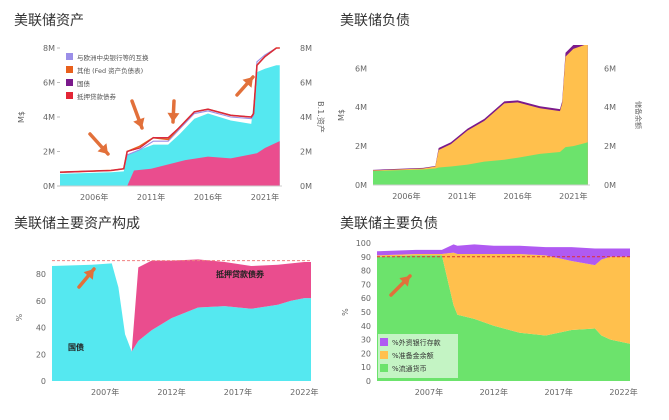  What do you see at coordinates (375, 21) in the screenshot?
I see `panel-title-liabilities: 美联储负债` at bounding box center [375, 21].